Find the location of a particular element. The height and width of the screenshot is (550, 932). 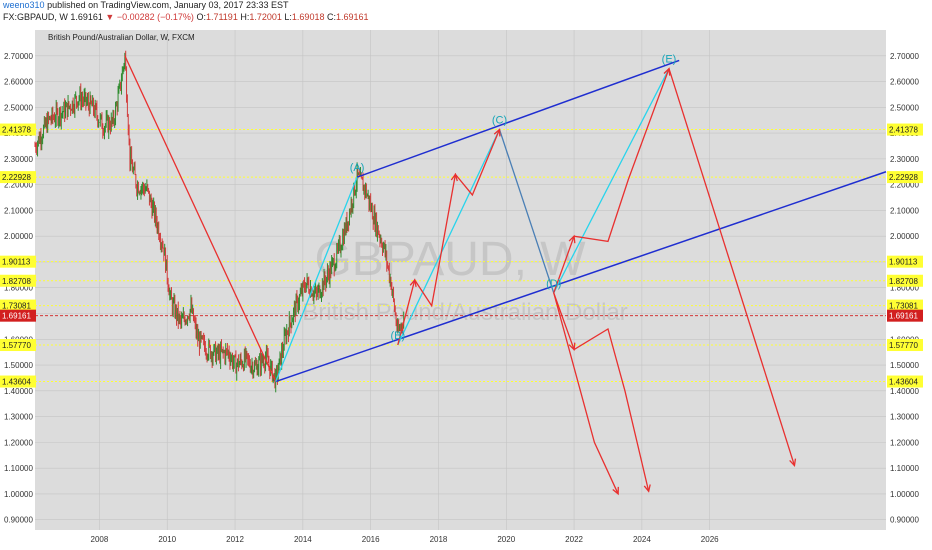

x-tick-label: 2022 is located at coordinates (574, 539).